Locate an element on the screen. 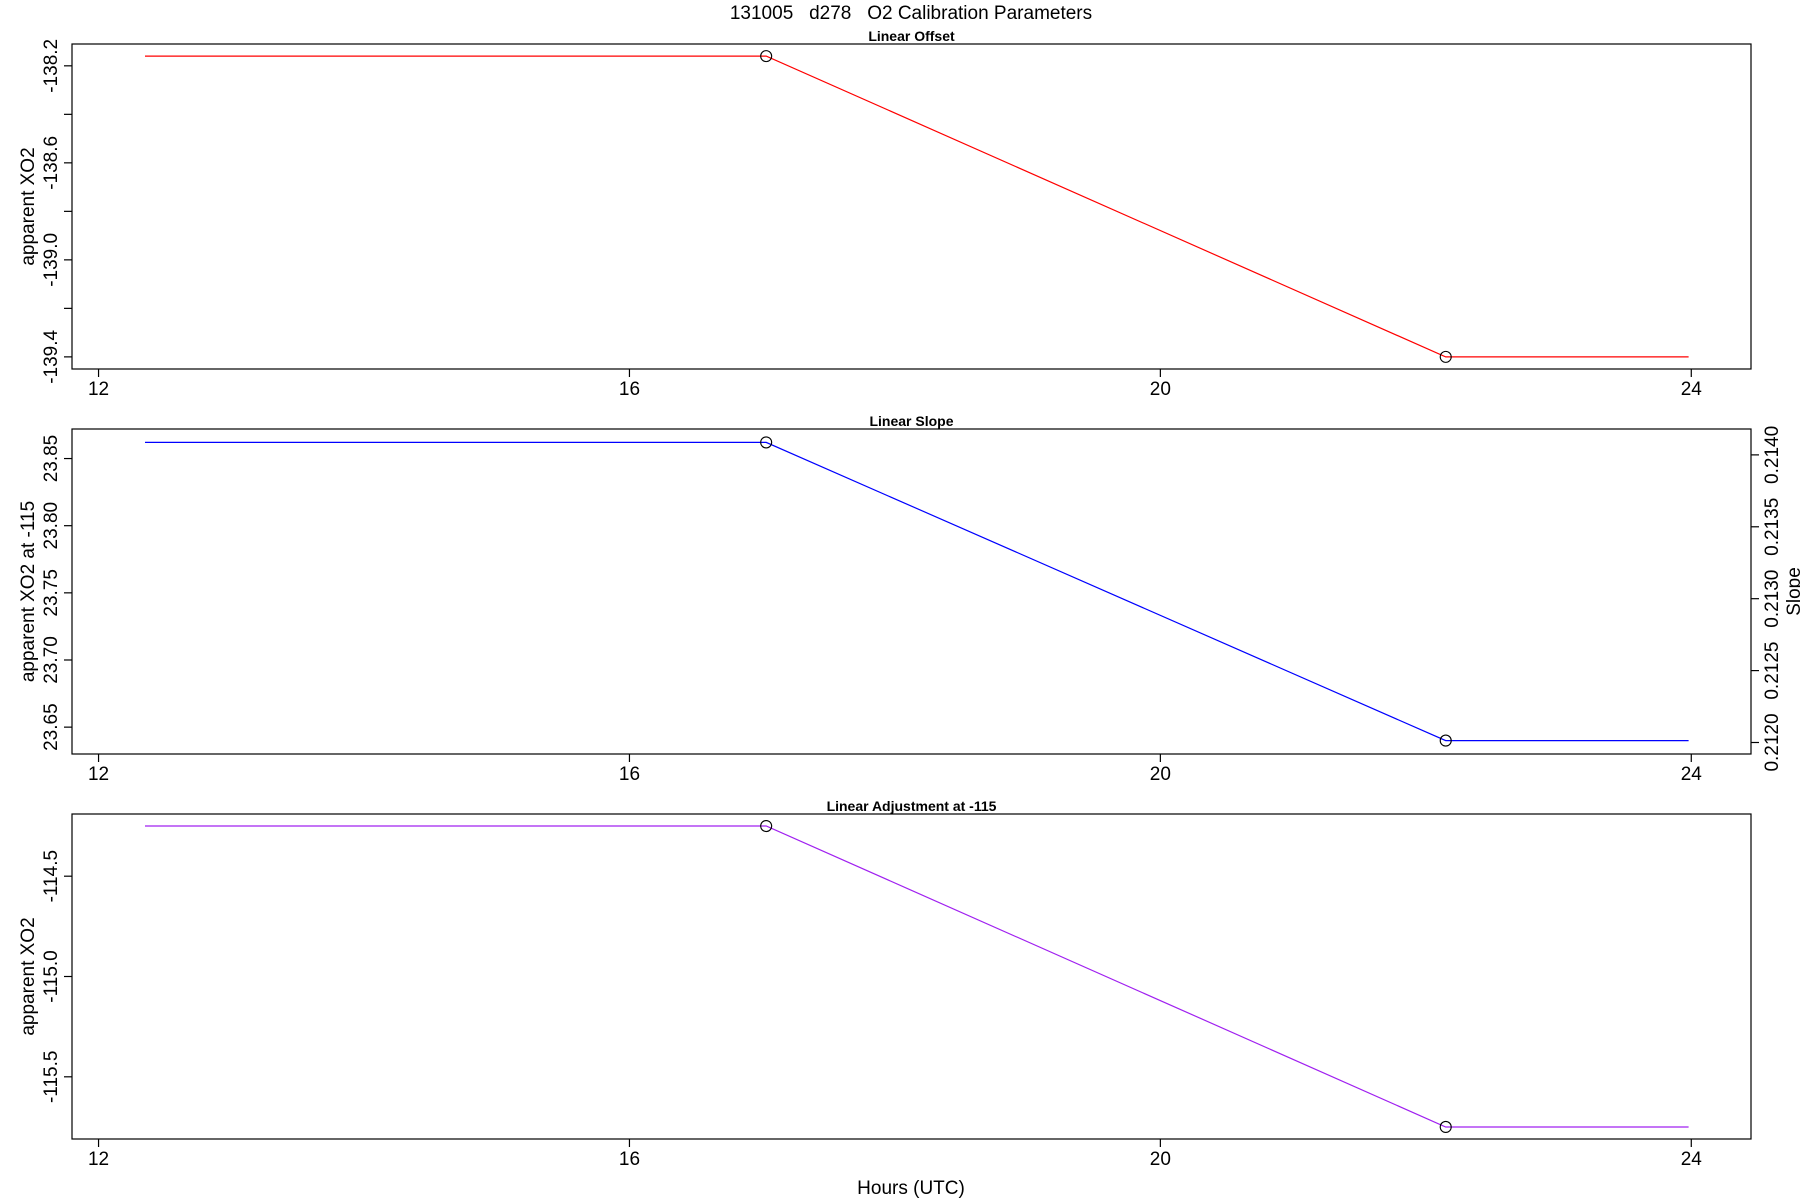 Image resolution: width=1800 pixels, height=1200 pixels. right-y-tick-label: 0.2140 is located at coordinates (1772, 455).